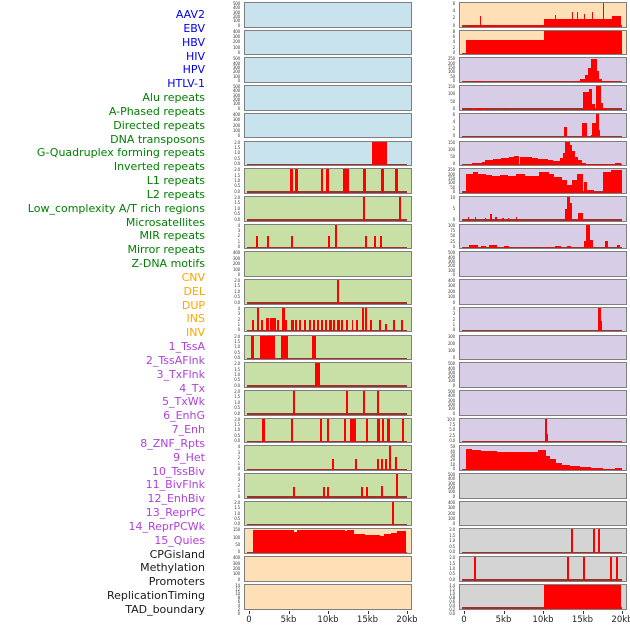 The width and height of the screenshot is (630, 630). I want to click on y-tick-label: 50, so click(452, 76).